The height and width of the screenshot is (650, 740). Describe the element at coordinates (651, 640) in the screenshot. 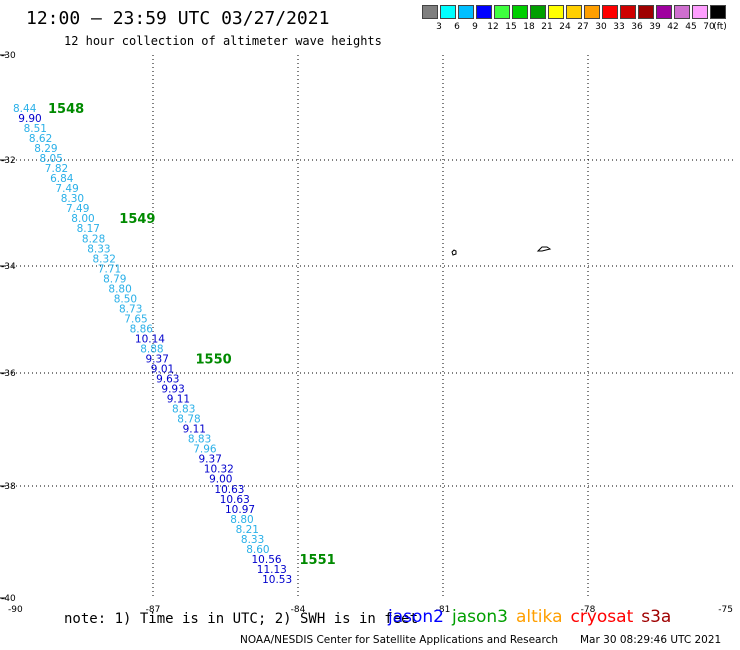

I see `generation-timestamp: Mar 30 08:29:46 UTC 2021` at that location.